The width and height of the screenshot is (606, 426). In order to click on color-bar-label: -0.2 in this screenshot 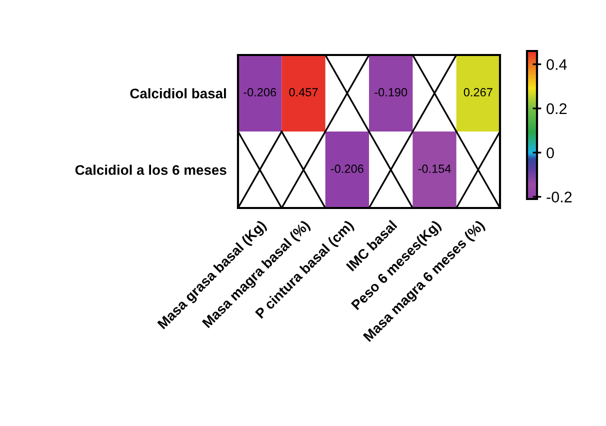, I will do `click(559, 197)`.